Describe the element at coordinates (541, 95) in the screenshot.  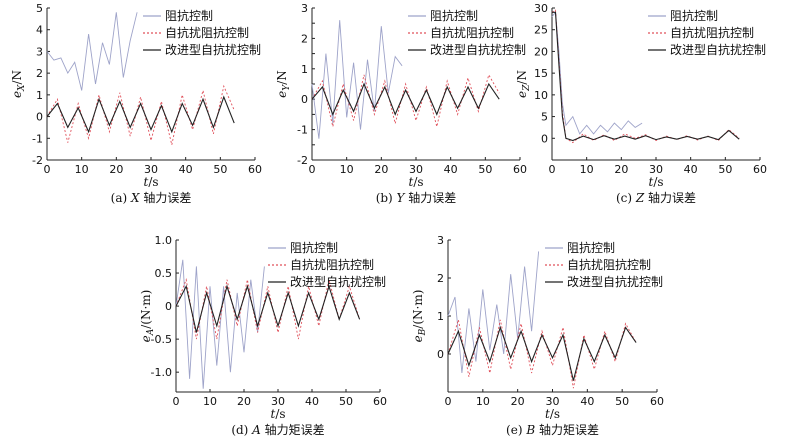
I see `y-tick-label: 10` at that location.